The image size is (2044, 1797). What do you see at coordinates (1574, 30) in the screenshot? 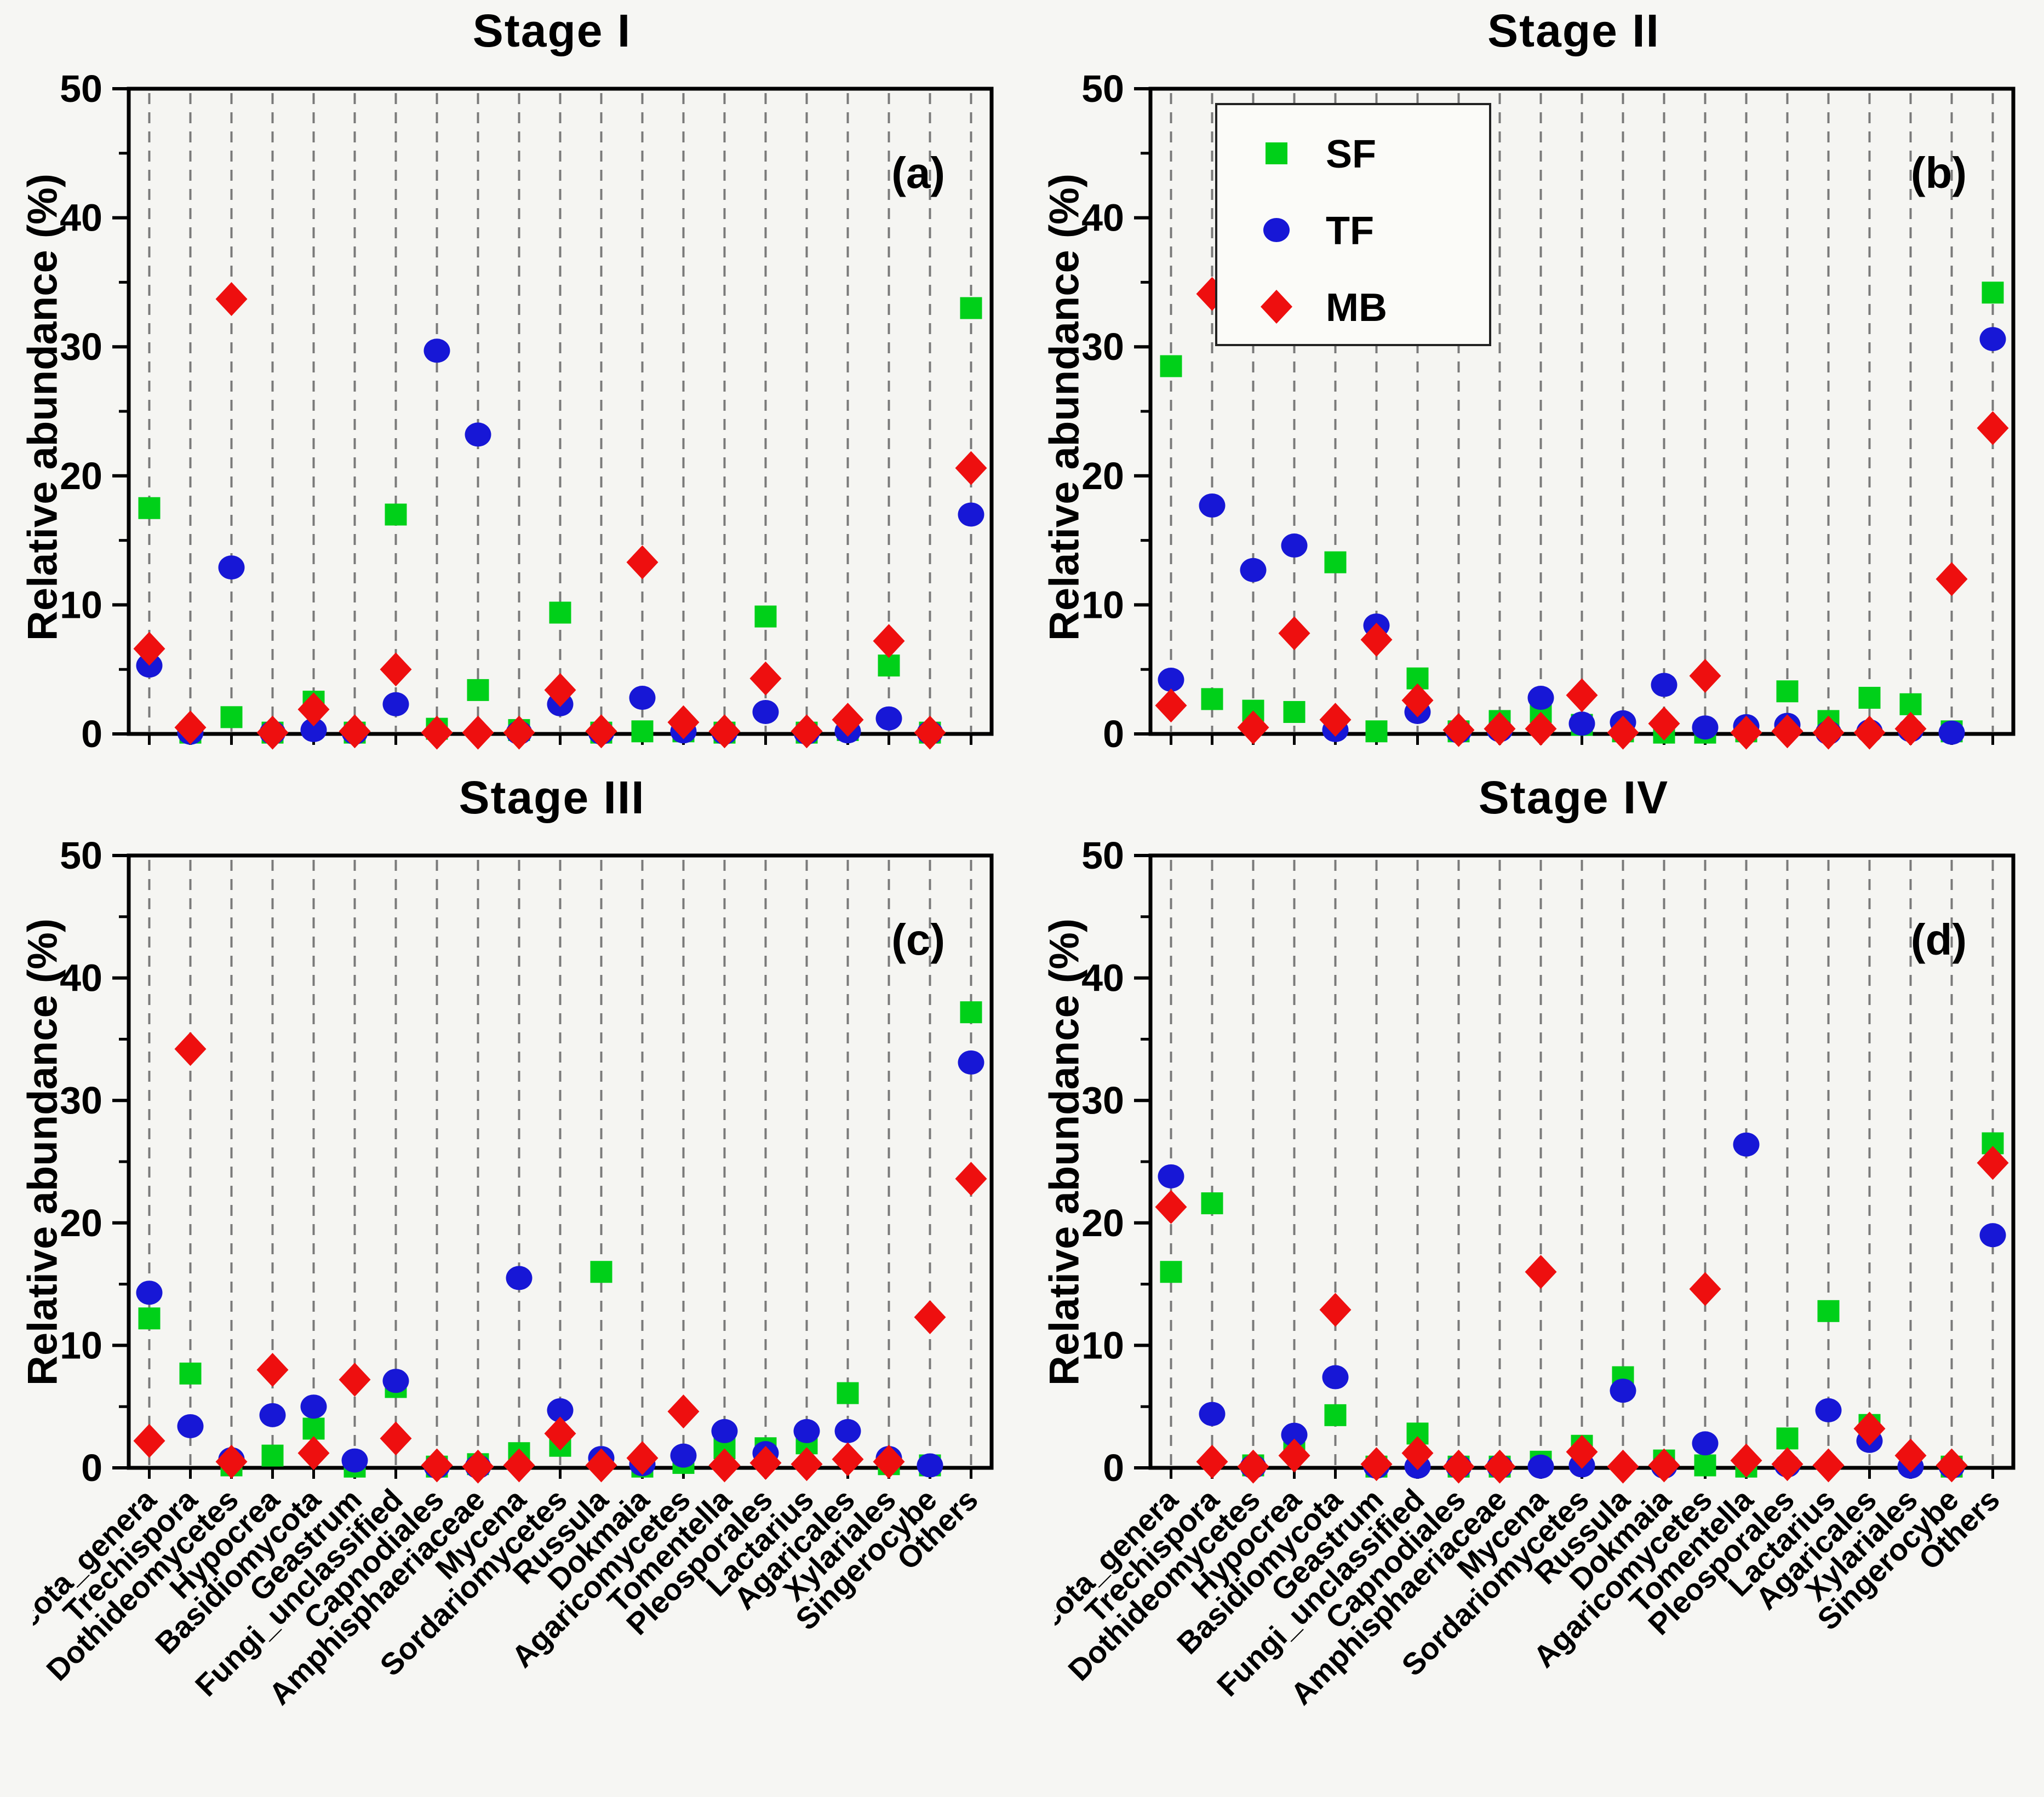
I see `panel-title-stage-ii: Stage II` at bounding box center [1574, 30].